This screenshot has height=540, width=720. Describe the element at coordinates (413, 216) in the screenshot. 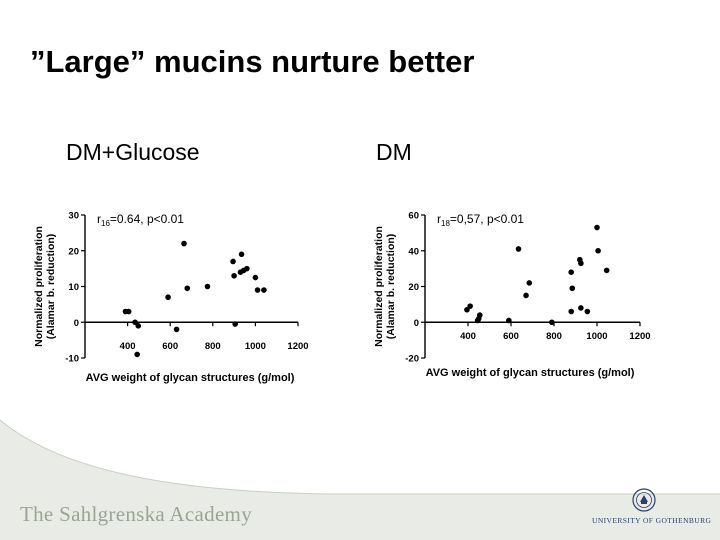

I see `y-tick-label: 60` at that location.